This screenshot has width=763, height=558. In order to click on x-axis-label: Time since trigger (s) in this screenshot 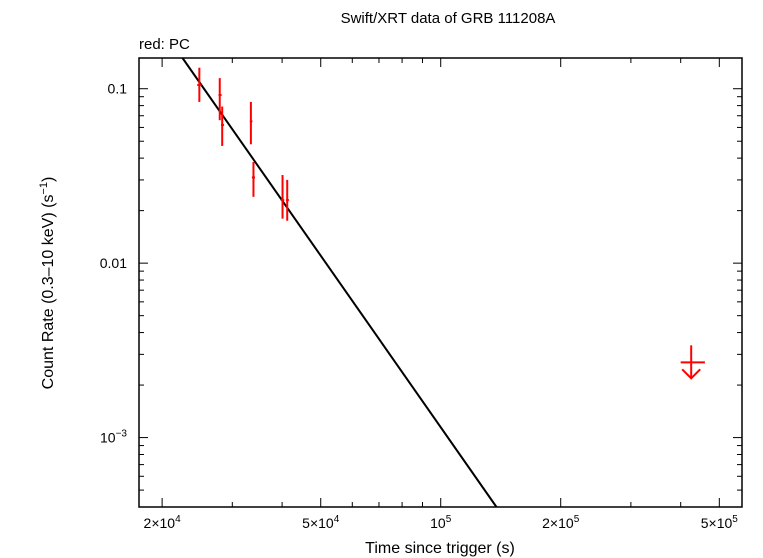, I will do `click(440, 548)`.